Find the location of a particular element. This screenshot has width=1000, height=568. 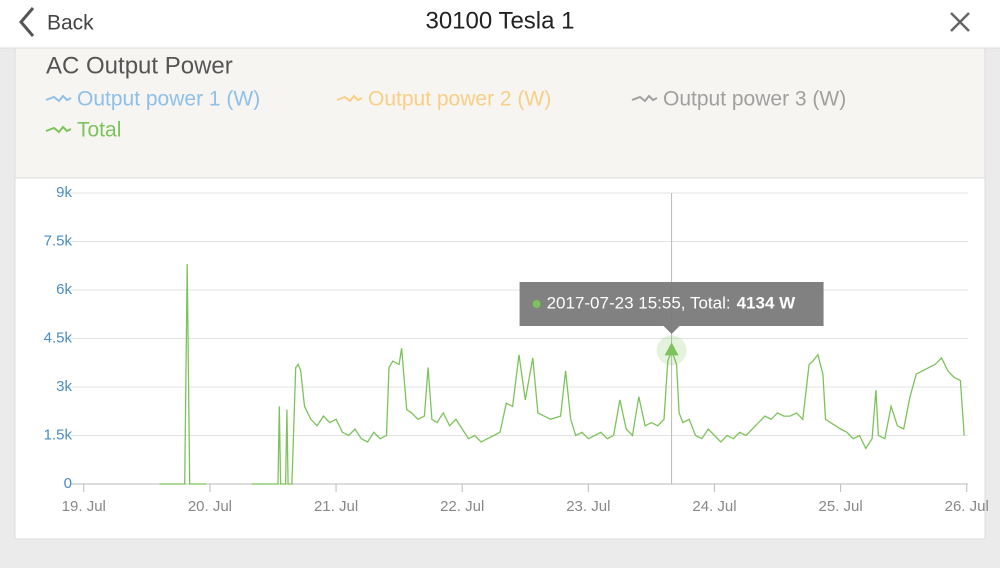

y-tick-label: 9k is located at coordinates (64, 192).